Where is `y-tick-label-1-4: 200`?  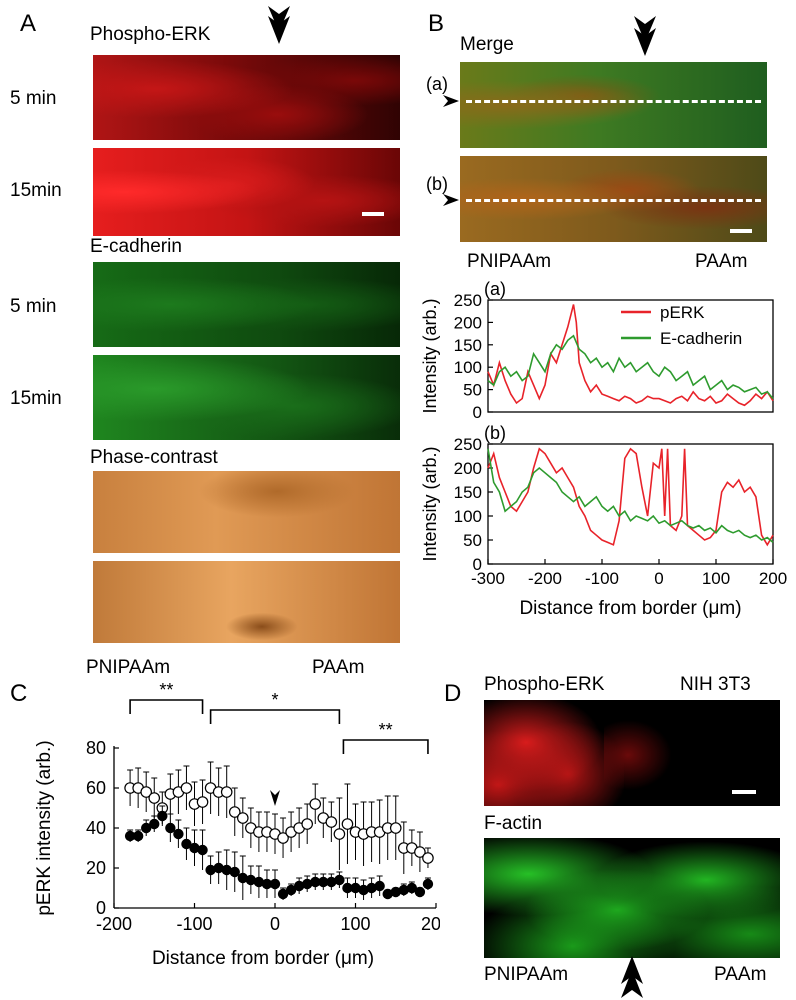
y-tick-label-1-4: 200 is located at coordinates (468, 468).